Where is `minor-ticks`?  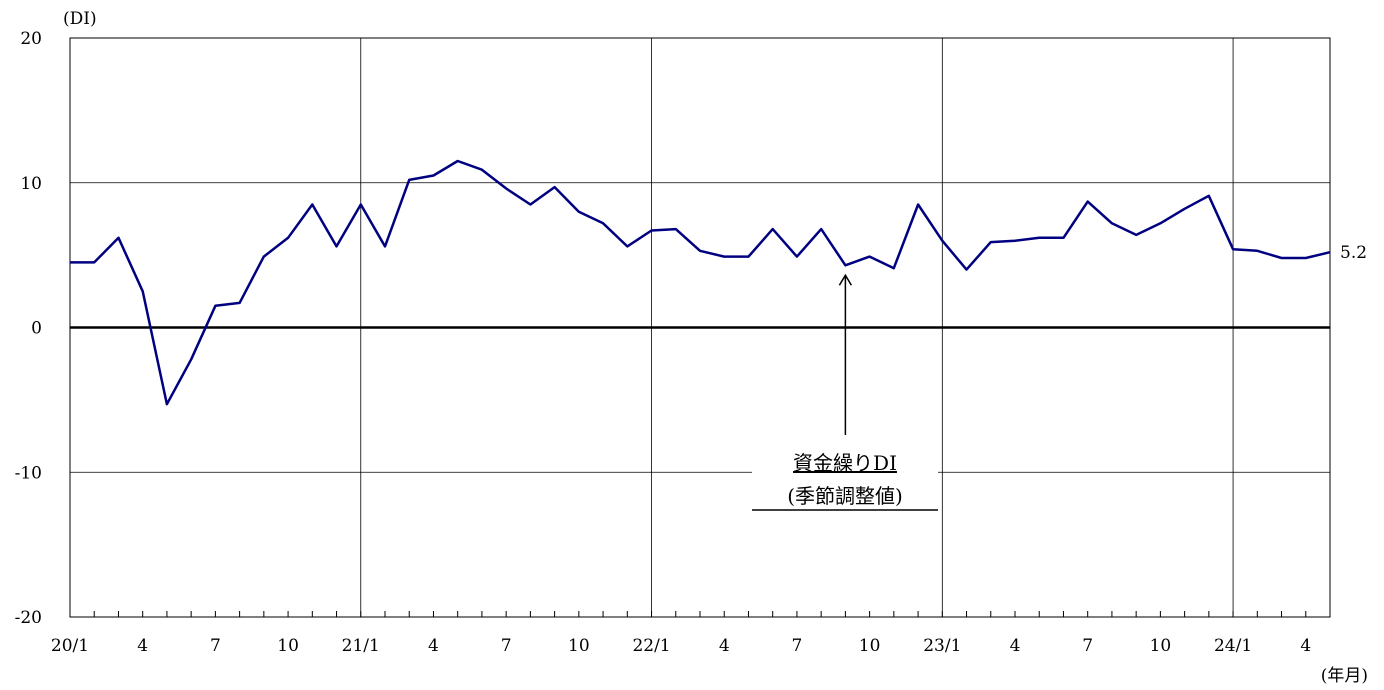
minor-ticks is located at coordinates (700, 614).